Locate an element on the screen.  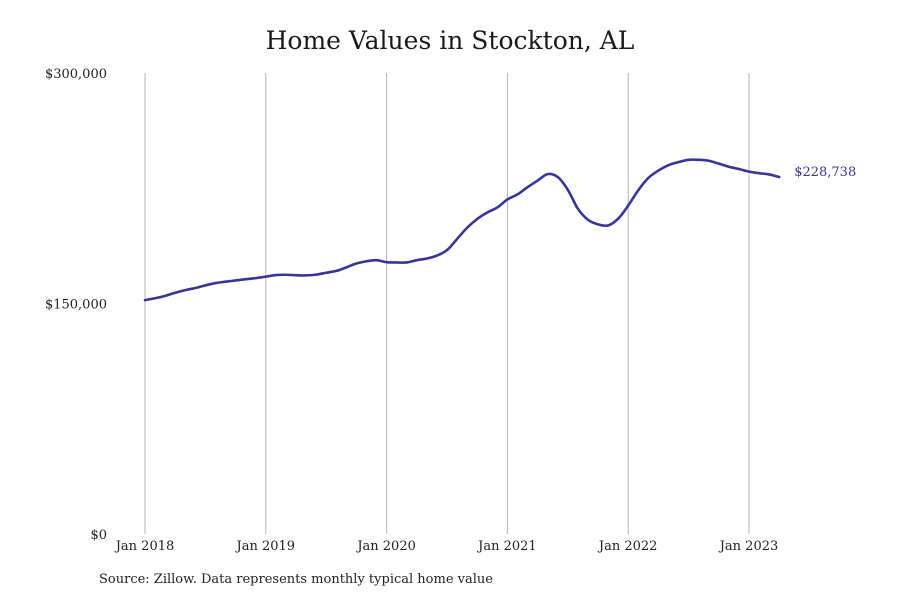
y-axis-ticks: $0 $150,000 $300,000 is located at coordinates (76, 305).